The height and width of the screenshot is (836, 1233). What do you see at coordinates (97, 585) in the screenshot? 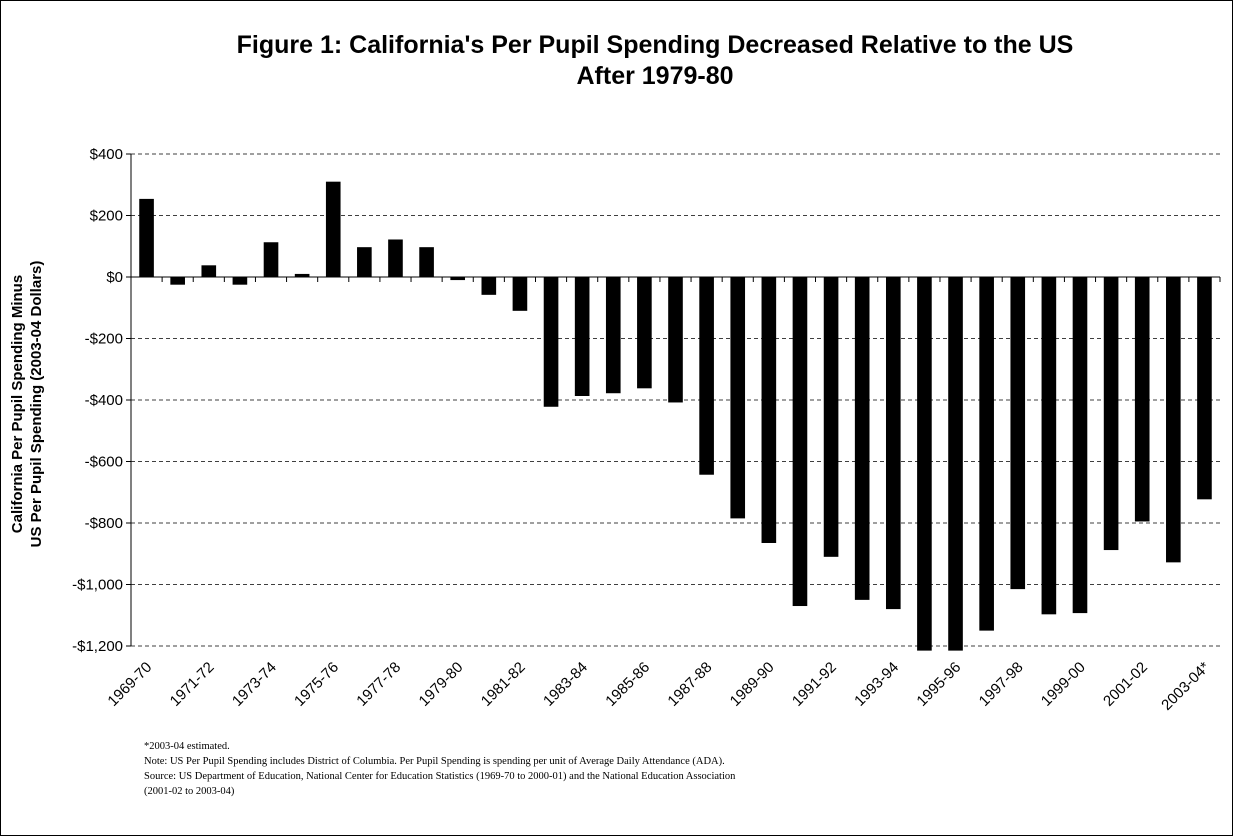
I see `y-tick-label: -$1,000` at bounding box center [97, 585].